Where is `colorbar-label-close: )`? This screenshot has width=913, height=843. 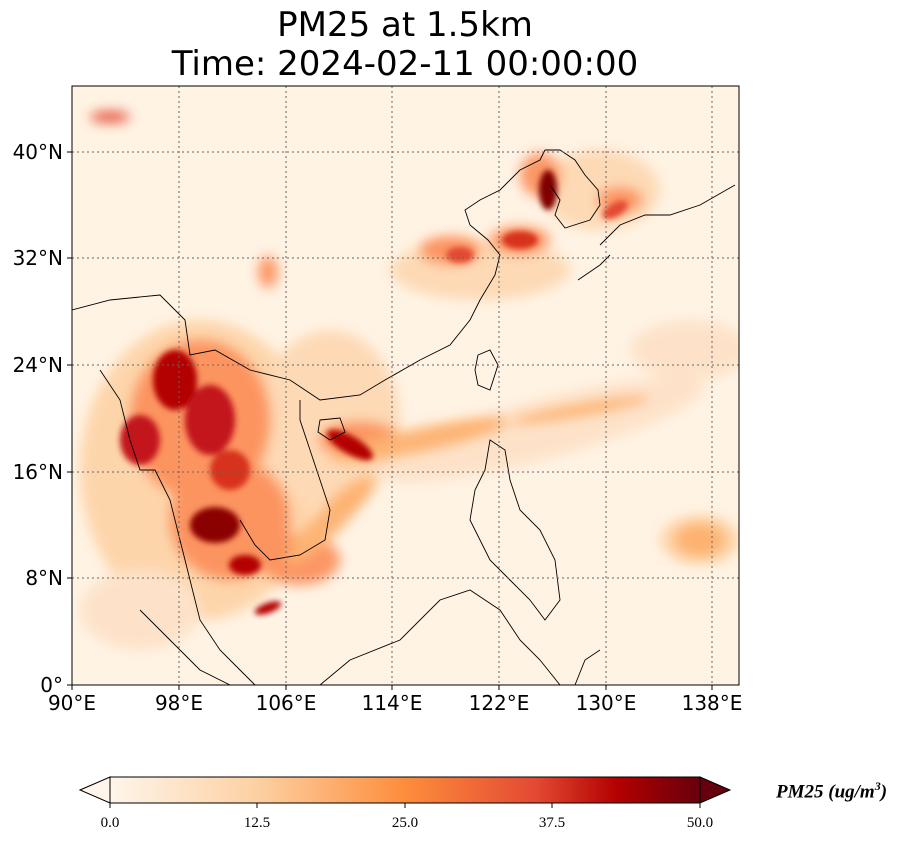 colorbar-label-close: ) is located at coordinates (884, 792).